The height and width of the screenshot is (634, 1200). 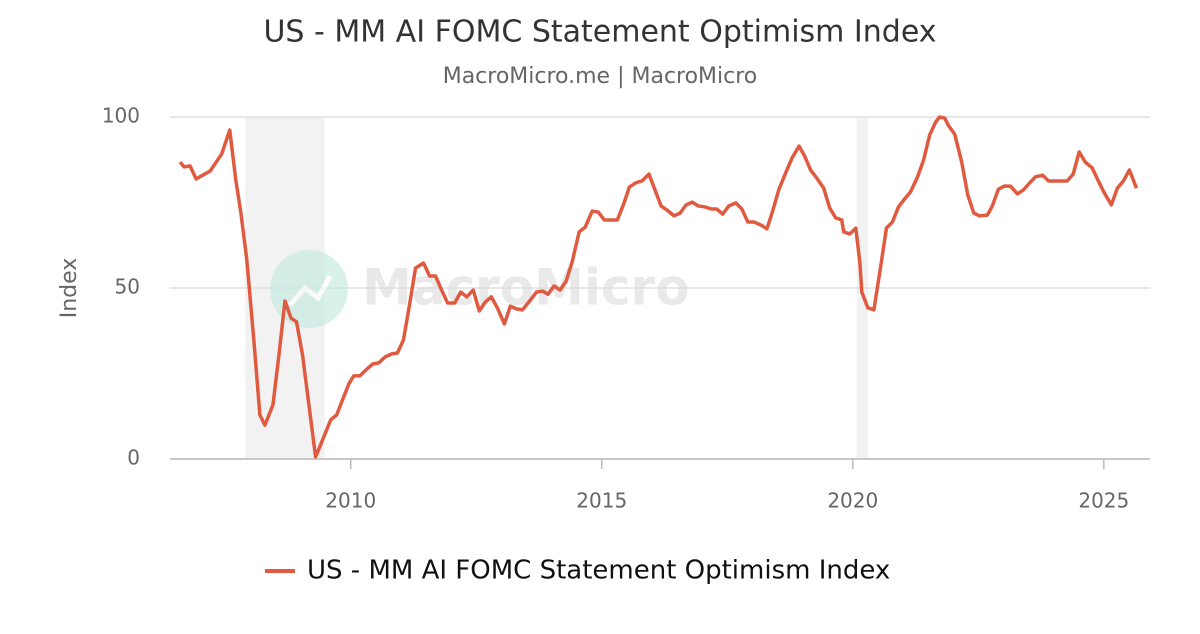 What do you see at coordinates (1103, 501) in the screenshot?
I see `x-tick-label: 2025` at bounding box center [1103, 501].